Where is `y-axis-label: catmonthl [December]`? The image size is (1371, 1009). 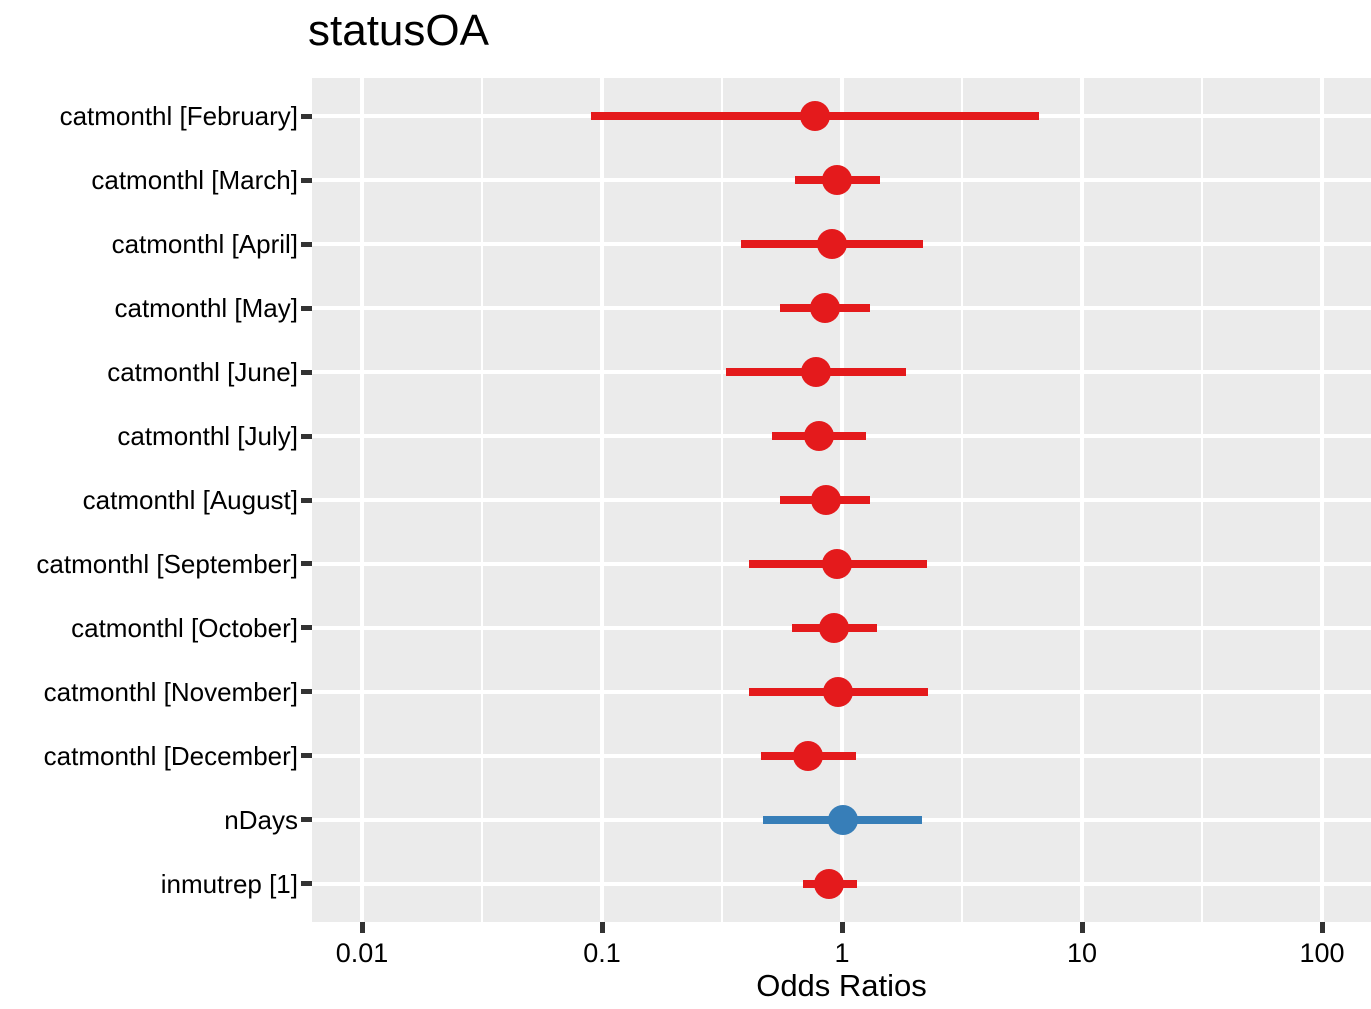
y-axis-label: catmonthl [December] is located at coordinates (170, 755).